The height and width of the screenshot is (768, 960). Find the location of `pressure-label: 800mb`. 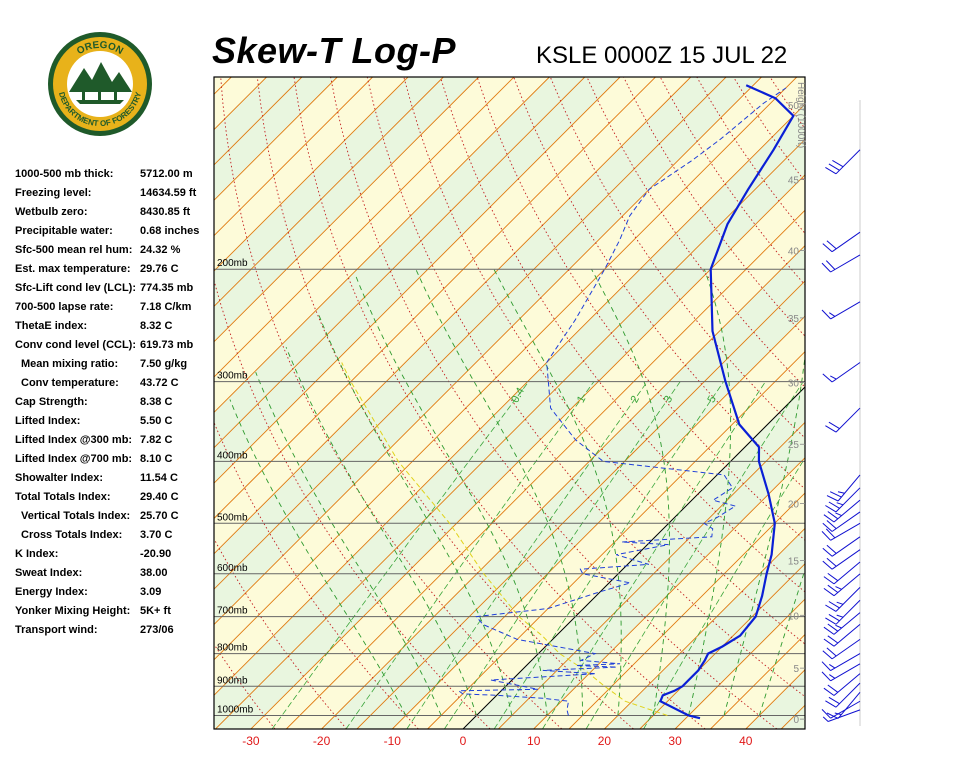

pressure-label: 800mb is located at coordinates (232, 648).